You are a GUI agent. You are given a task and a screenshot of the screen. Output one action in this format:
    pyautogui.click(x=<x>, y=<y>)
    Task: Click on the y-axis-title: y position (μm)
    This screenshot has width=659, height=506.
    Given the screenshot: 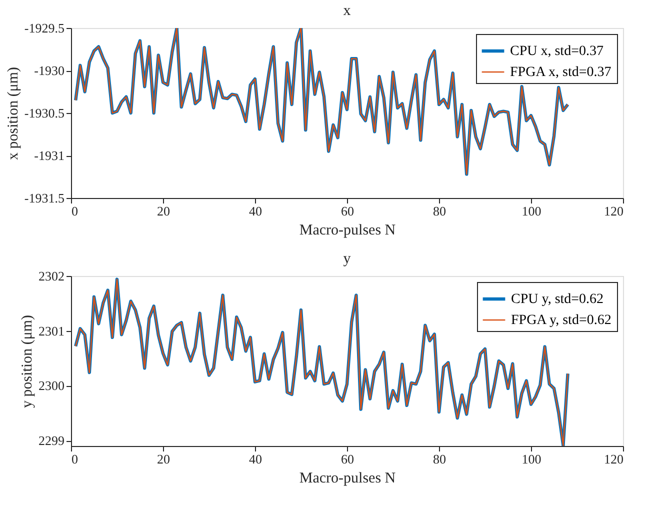 What is the action you would take?
    pyautogui.click(x=28, y=361)
    